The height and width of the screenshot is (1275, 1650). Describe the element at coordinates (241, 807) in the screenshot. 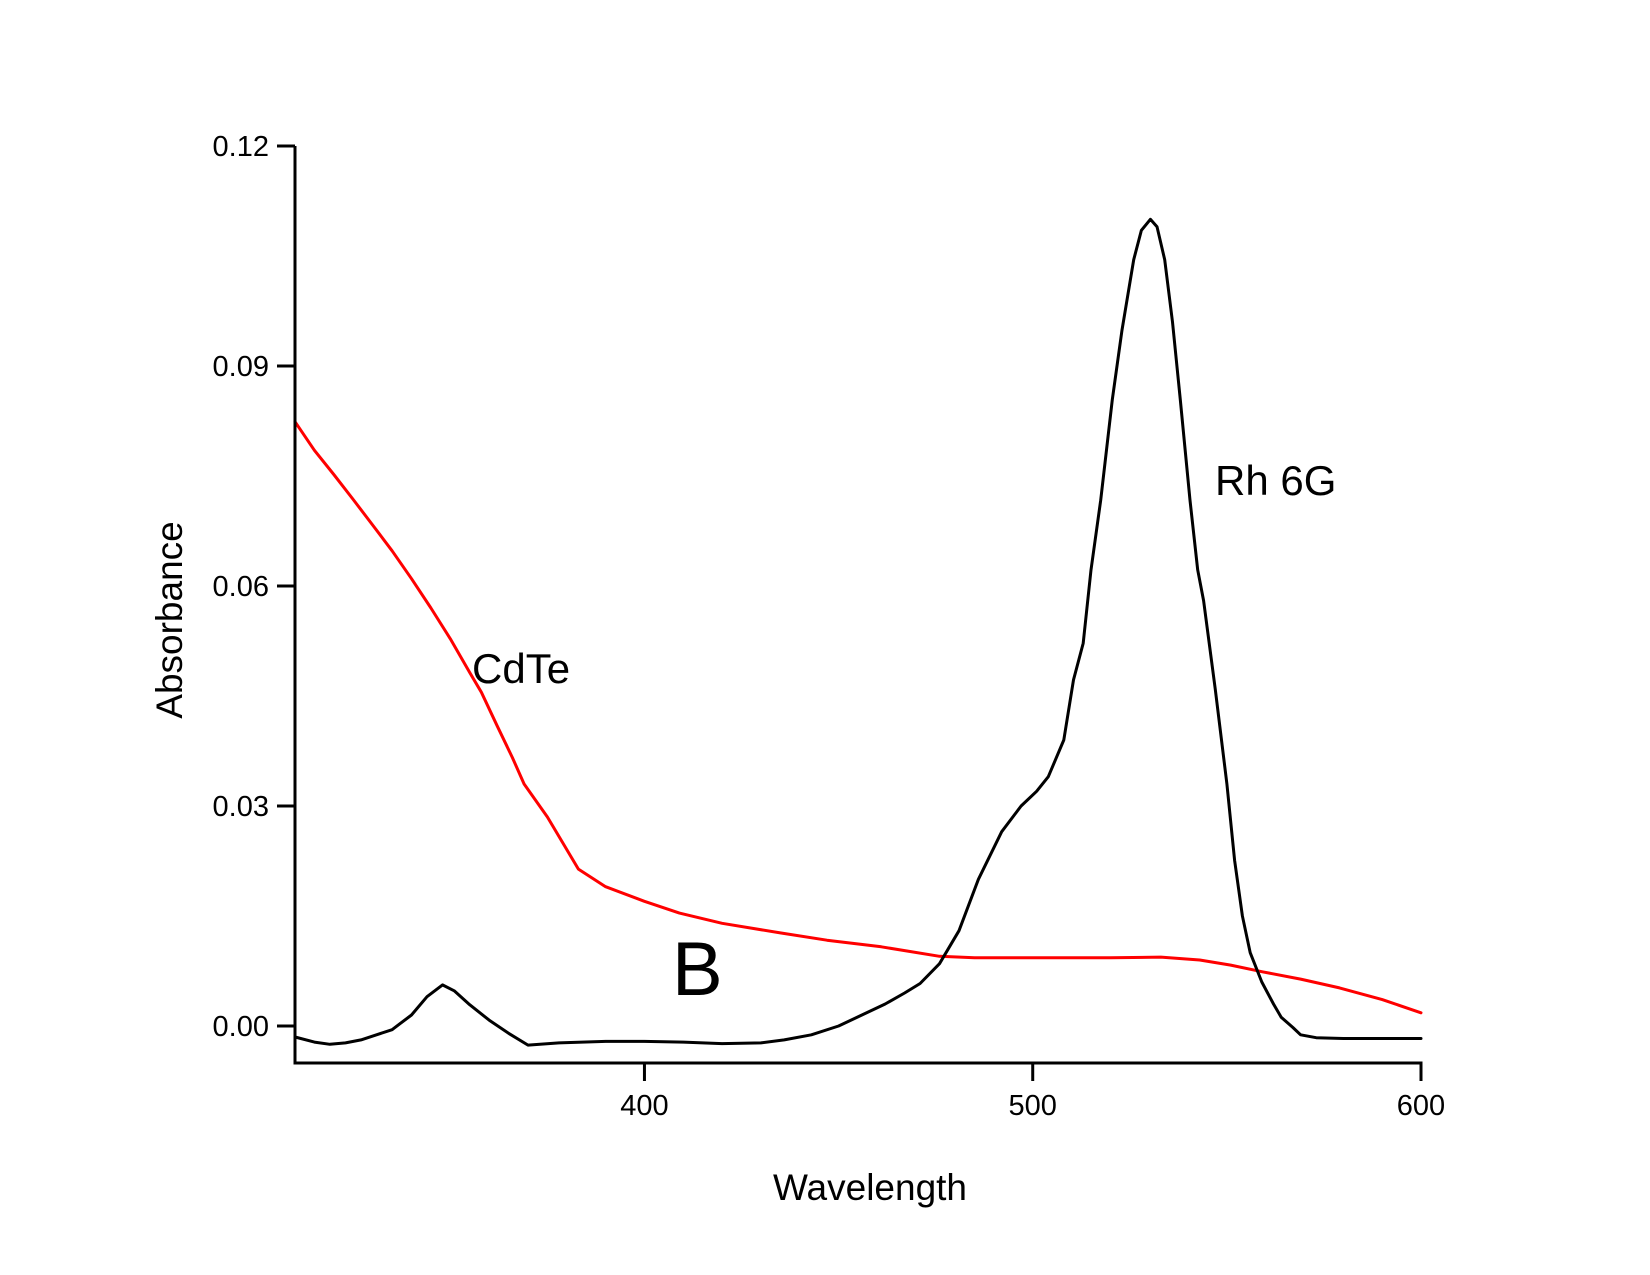

I see `y-tick-label: 0.03` at that location.